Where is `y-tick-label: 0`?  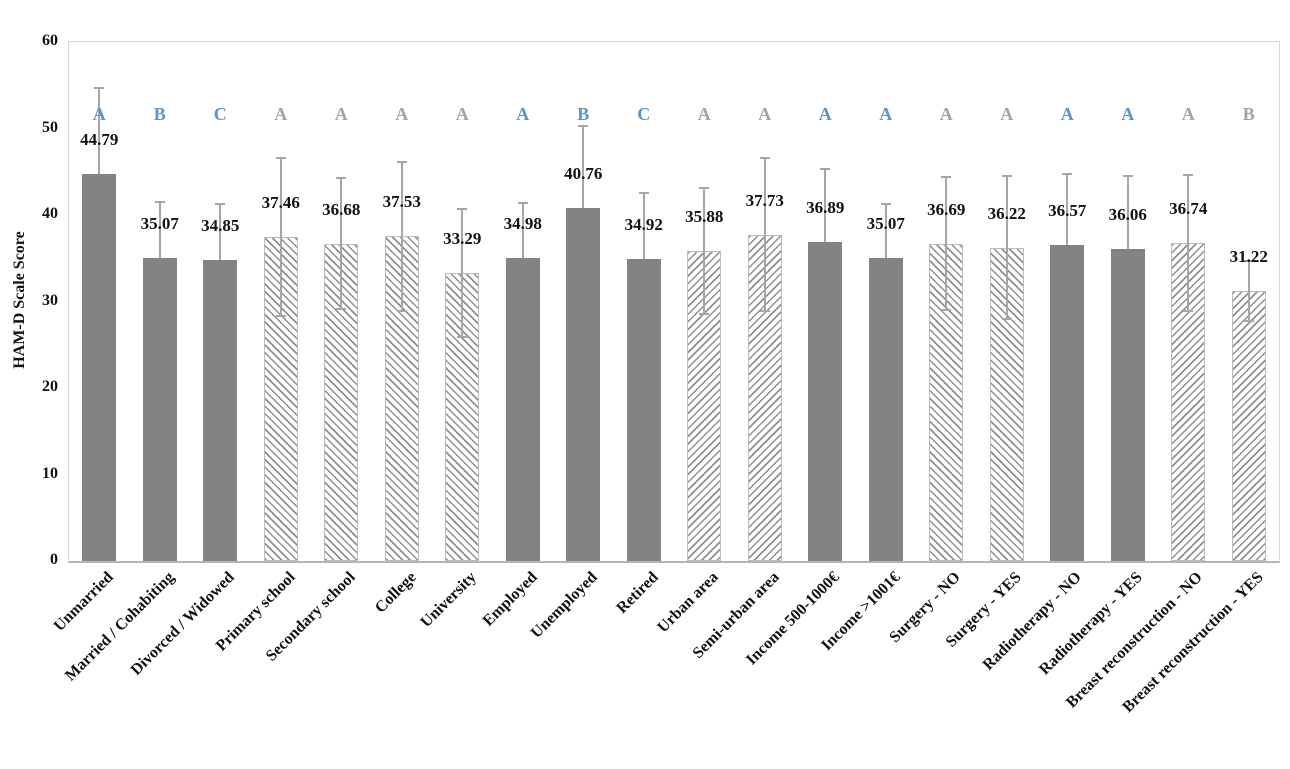
y-tick-label: 0 is located at coordinates (54, 559).